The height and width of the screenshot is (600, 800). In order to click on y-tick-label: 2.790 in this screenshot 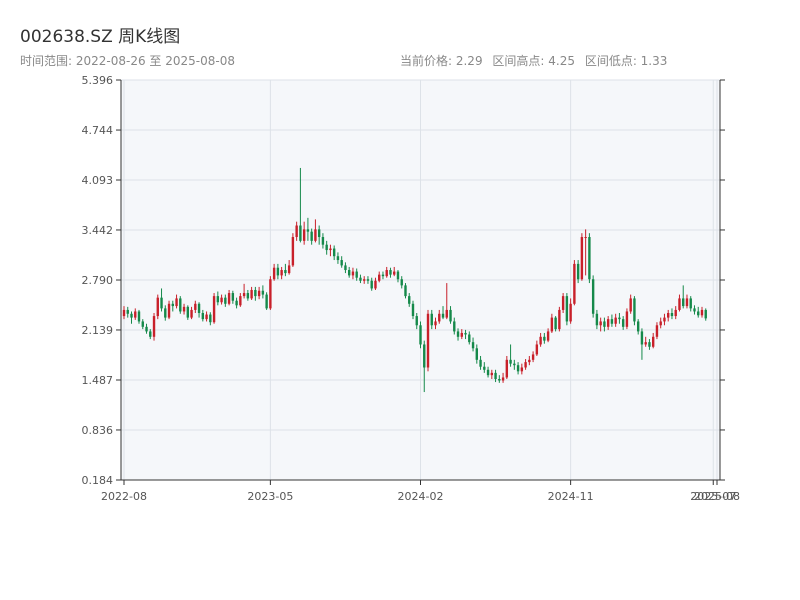, I will do `click(98, 280)`.